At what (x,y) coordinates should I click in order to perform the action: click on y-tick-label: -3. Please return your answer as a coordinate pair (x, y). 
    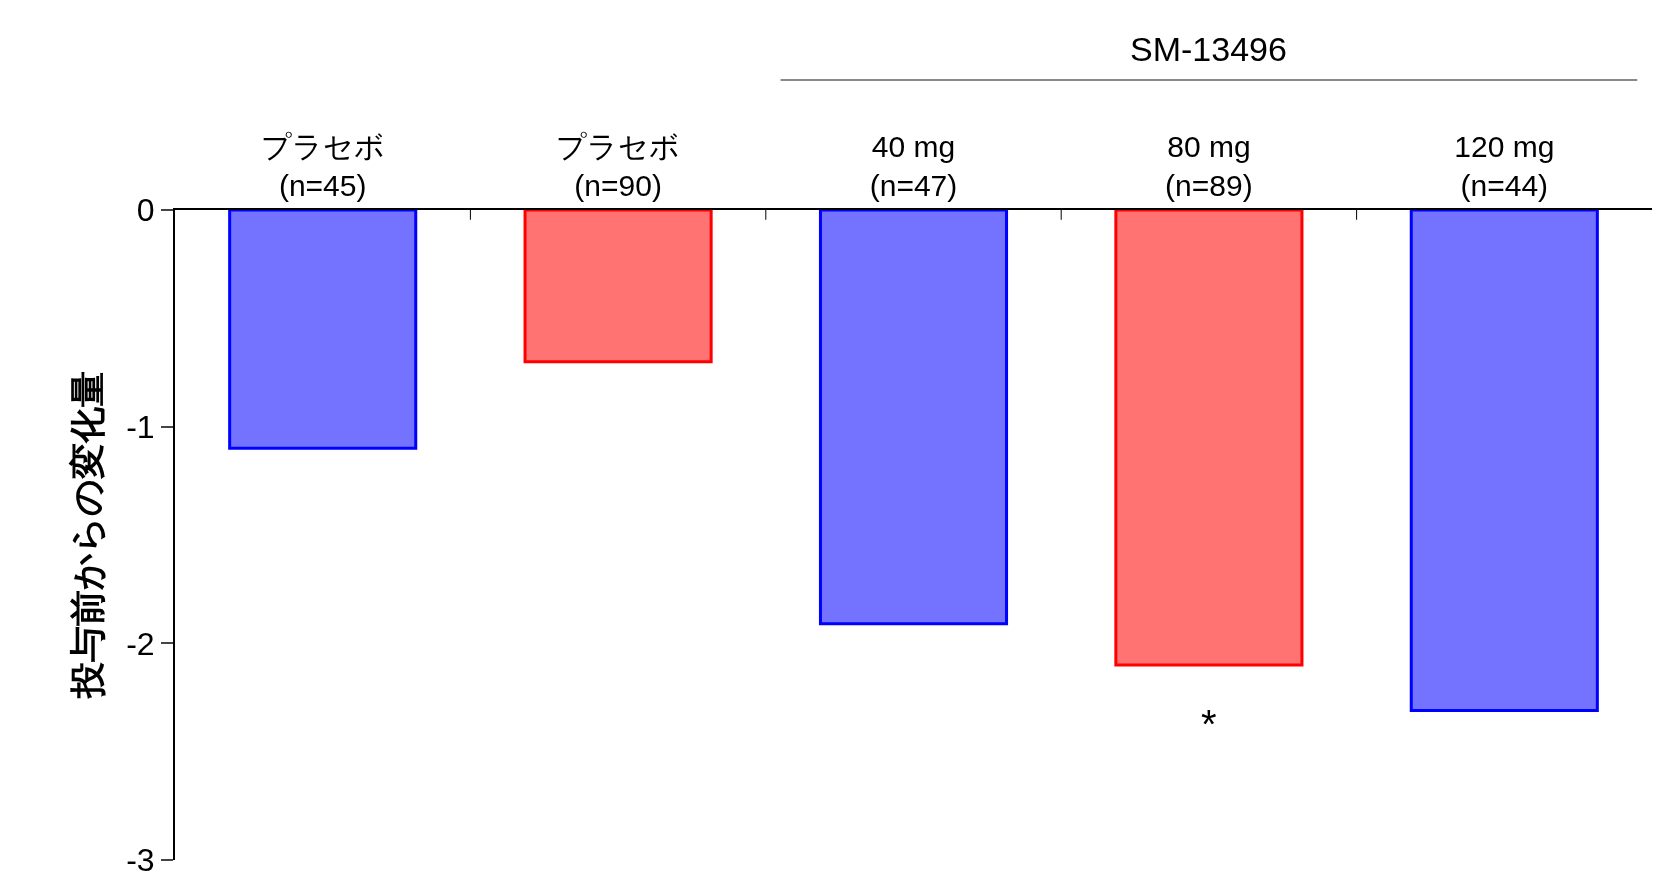
    Looking at the image, I should click on (140, 860).